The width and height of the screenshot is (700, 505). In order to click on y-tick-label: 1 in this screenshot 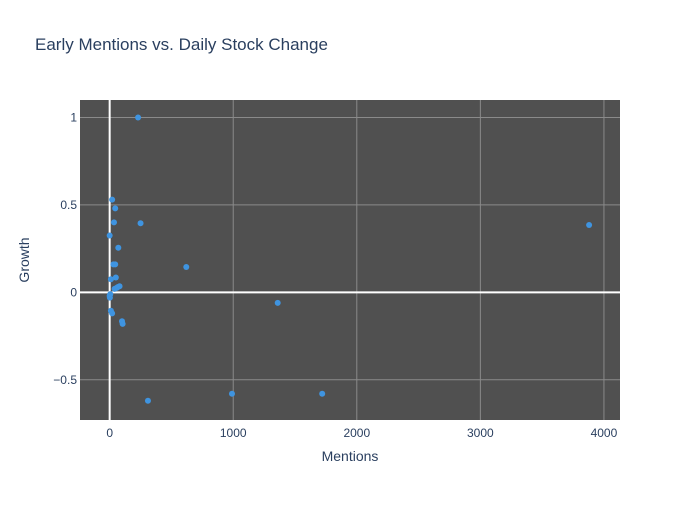, I will do `click(73, 117)`.